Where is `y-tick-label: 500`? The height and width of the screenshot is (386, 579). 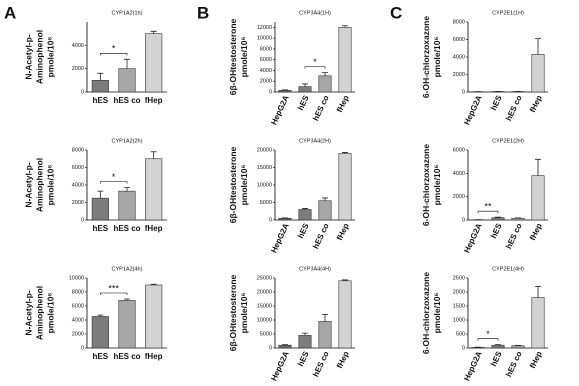 y-tick-label: 500 is located at coordinates (460, 334).